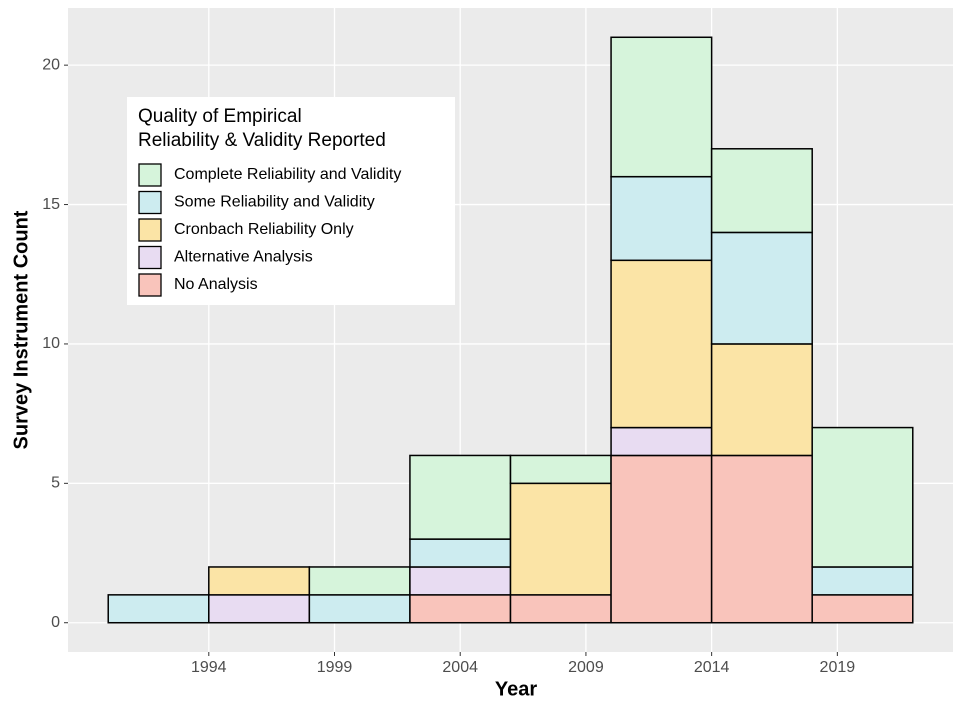 Image resolution: width=953 pixels, height=703 pixels. What do you see at coordinates (335, 667) in the screenshot?
I see `x-tick-label: 1999` at bounding box center [335, 667].